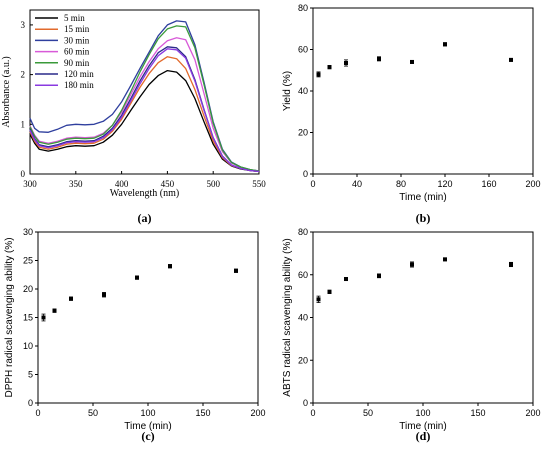  What do you see at coordinates (122, 184) in the screenshot?
I see `x-tick-label: 400` at bounding box center [122, 184].